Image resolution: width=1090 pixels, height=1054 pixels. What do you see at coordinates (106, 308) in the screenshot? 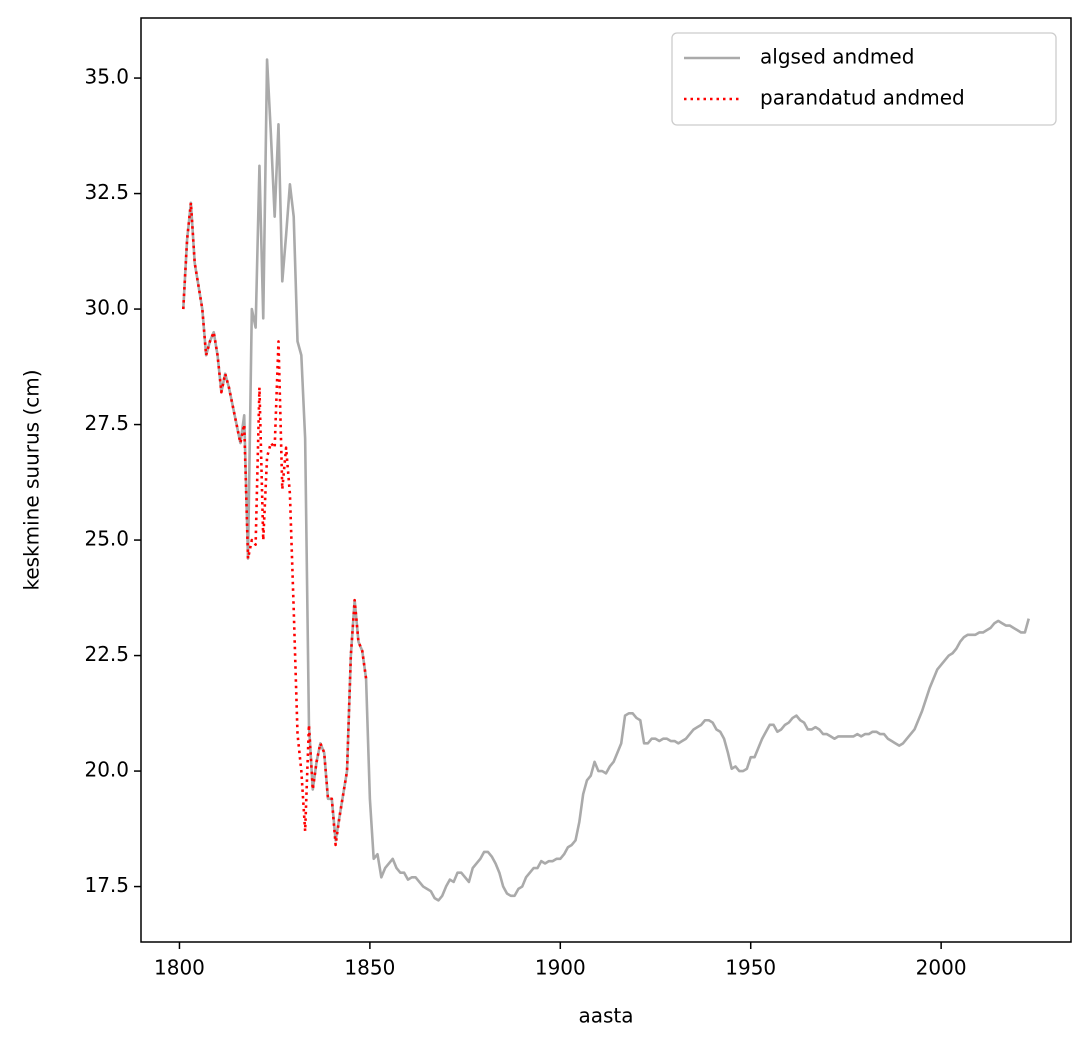
I see `y-tick-label: 30.0` at bounding box center [106, 308].